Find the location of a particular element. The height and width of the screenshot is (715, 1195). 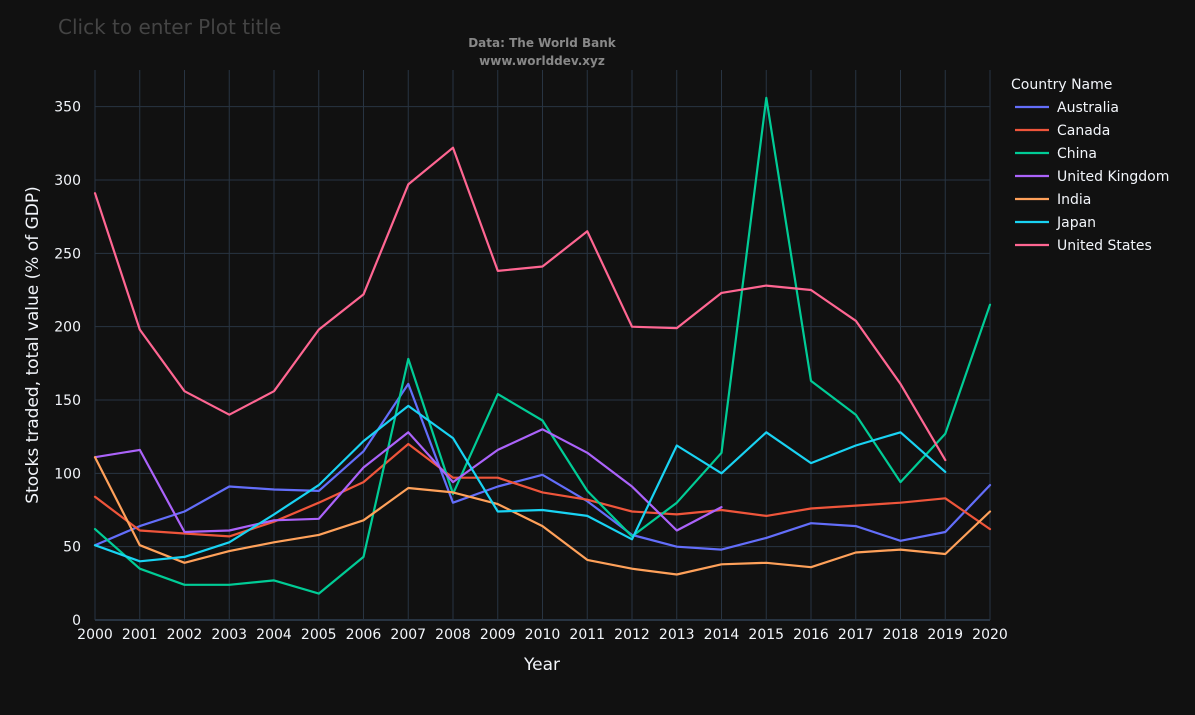

x-tick-label: 2001 is located at coordinates (140, 635).